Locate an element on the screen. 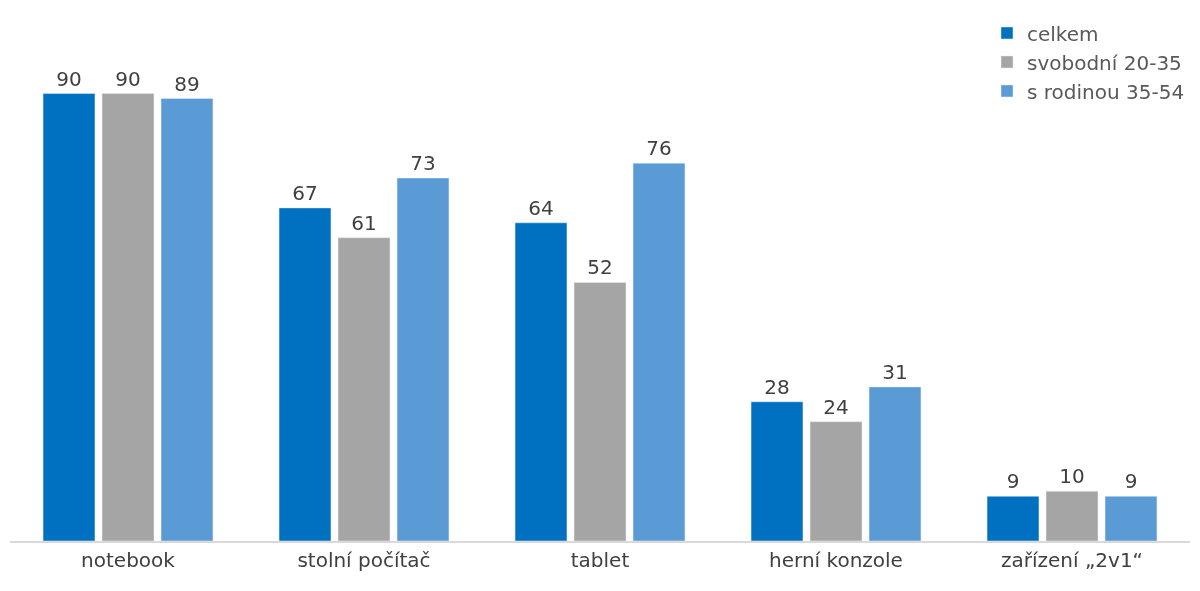  x-tick-label: notebook is located at coordinates (128, 559).